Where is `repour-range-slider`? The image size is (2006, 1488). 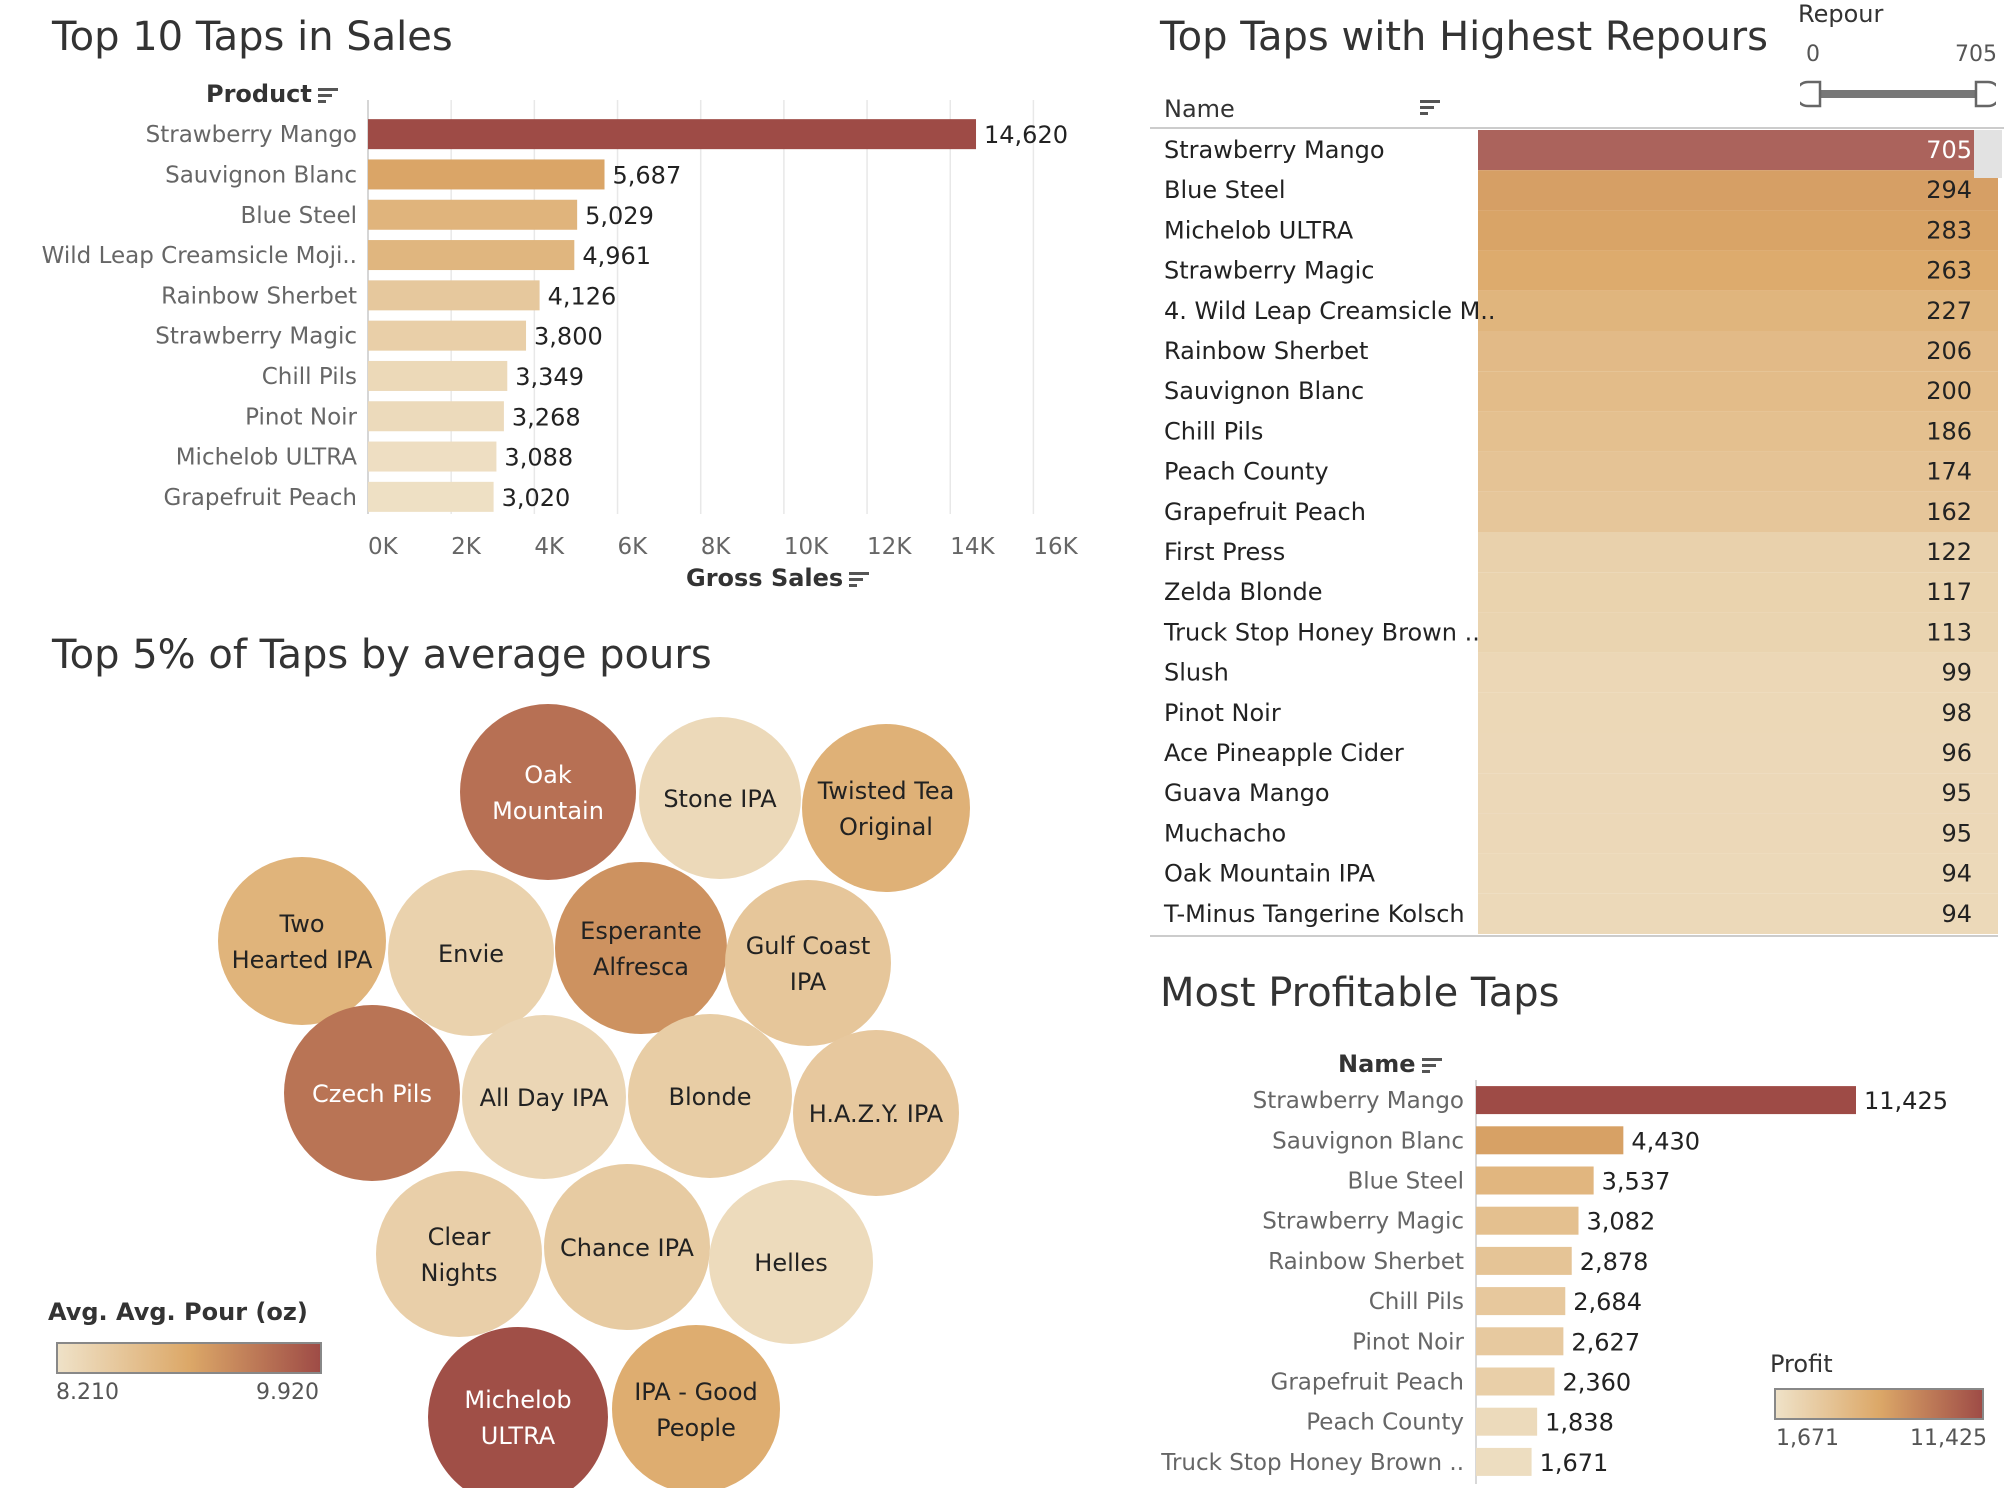
repour-range-slider is located at coordinates (1898, 94).